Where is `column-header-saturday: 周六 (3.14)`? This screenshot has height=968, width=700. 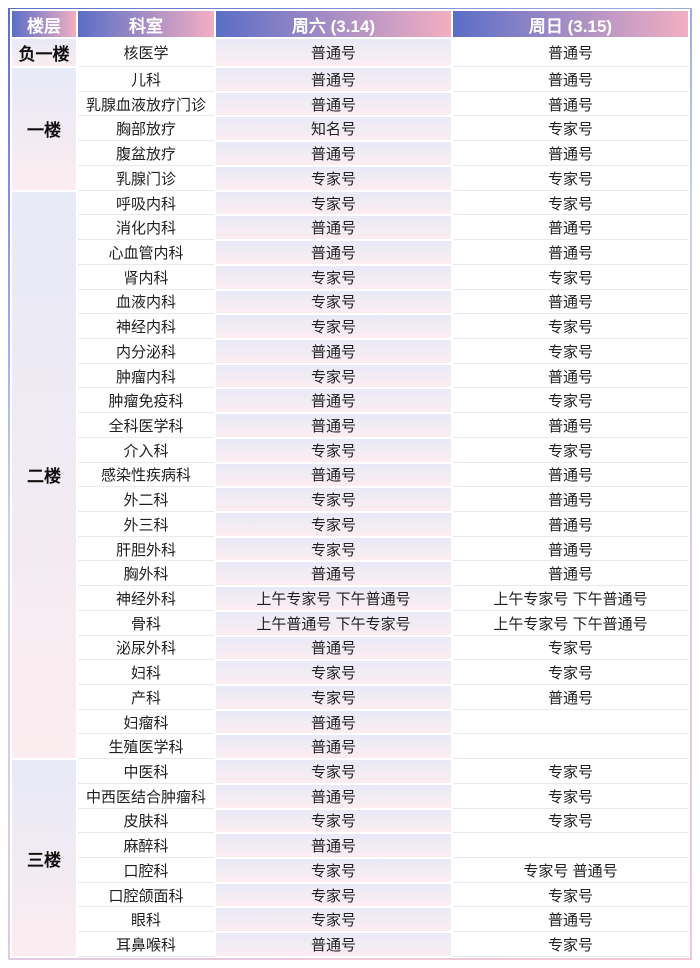 column-header-saturday: 周六 (3.14) is located at coordinates (333, 24).